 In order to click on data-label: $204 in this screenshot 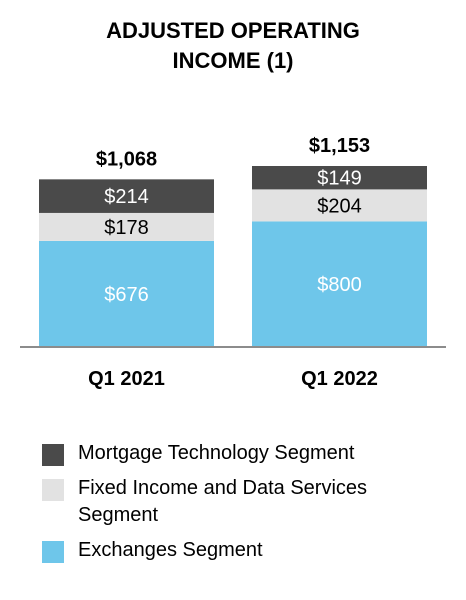, I will do `click(339, 206)`.